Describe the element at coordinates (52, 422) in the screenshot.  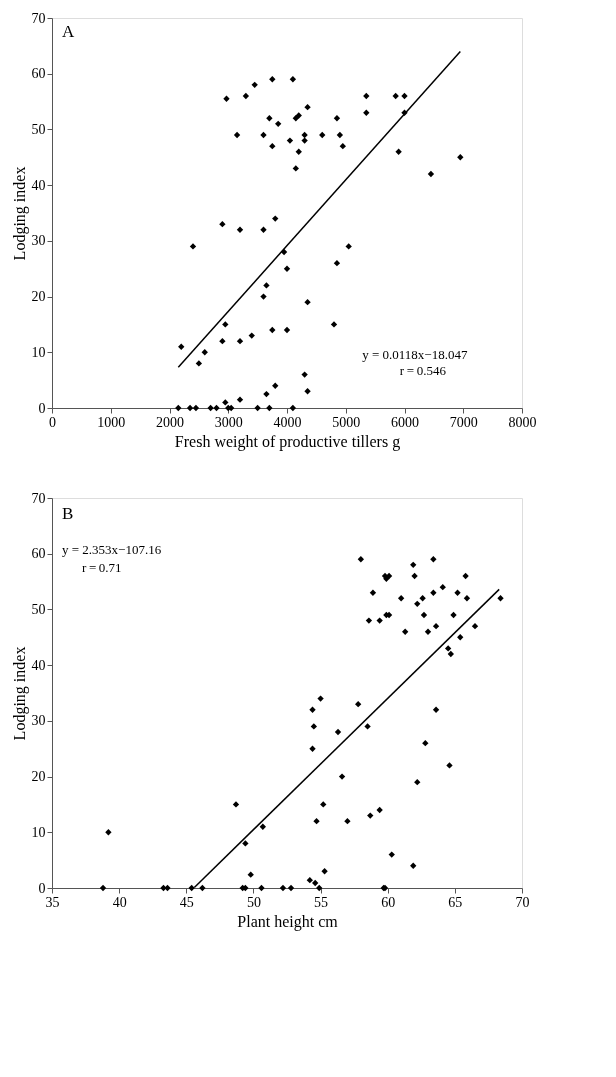
I see `x-tick-label: 0` at that location.